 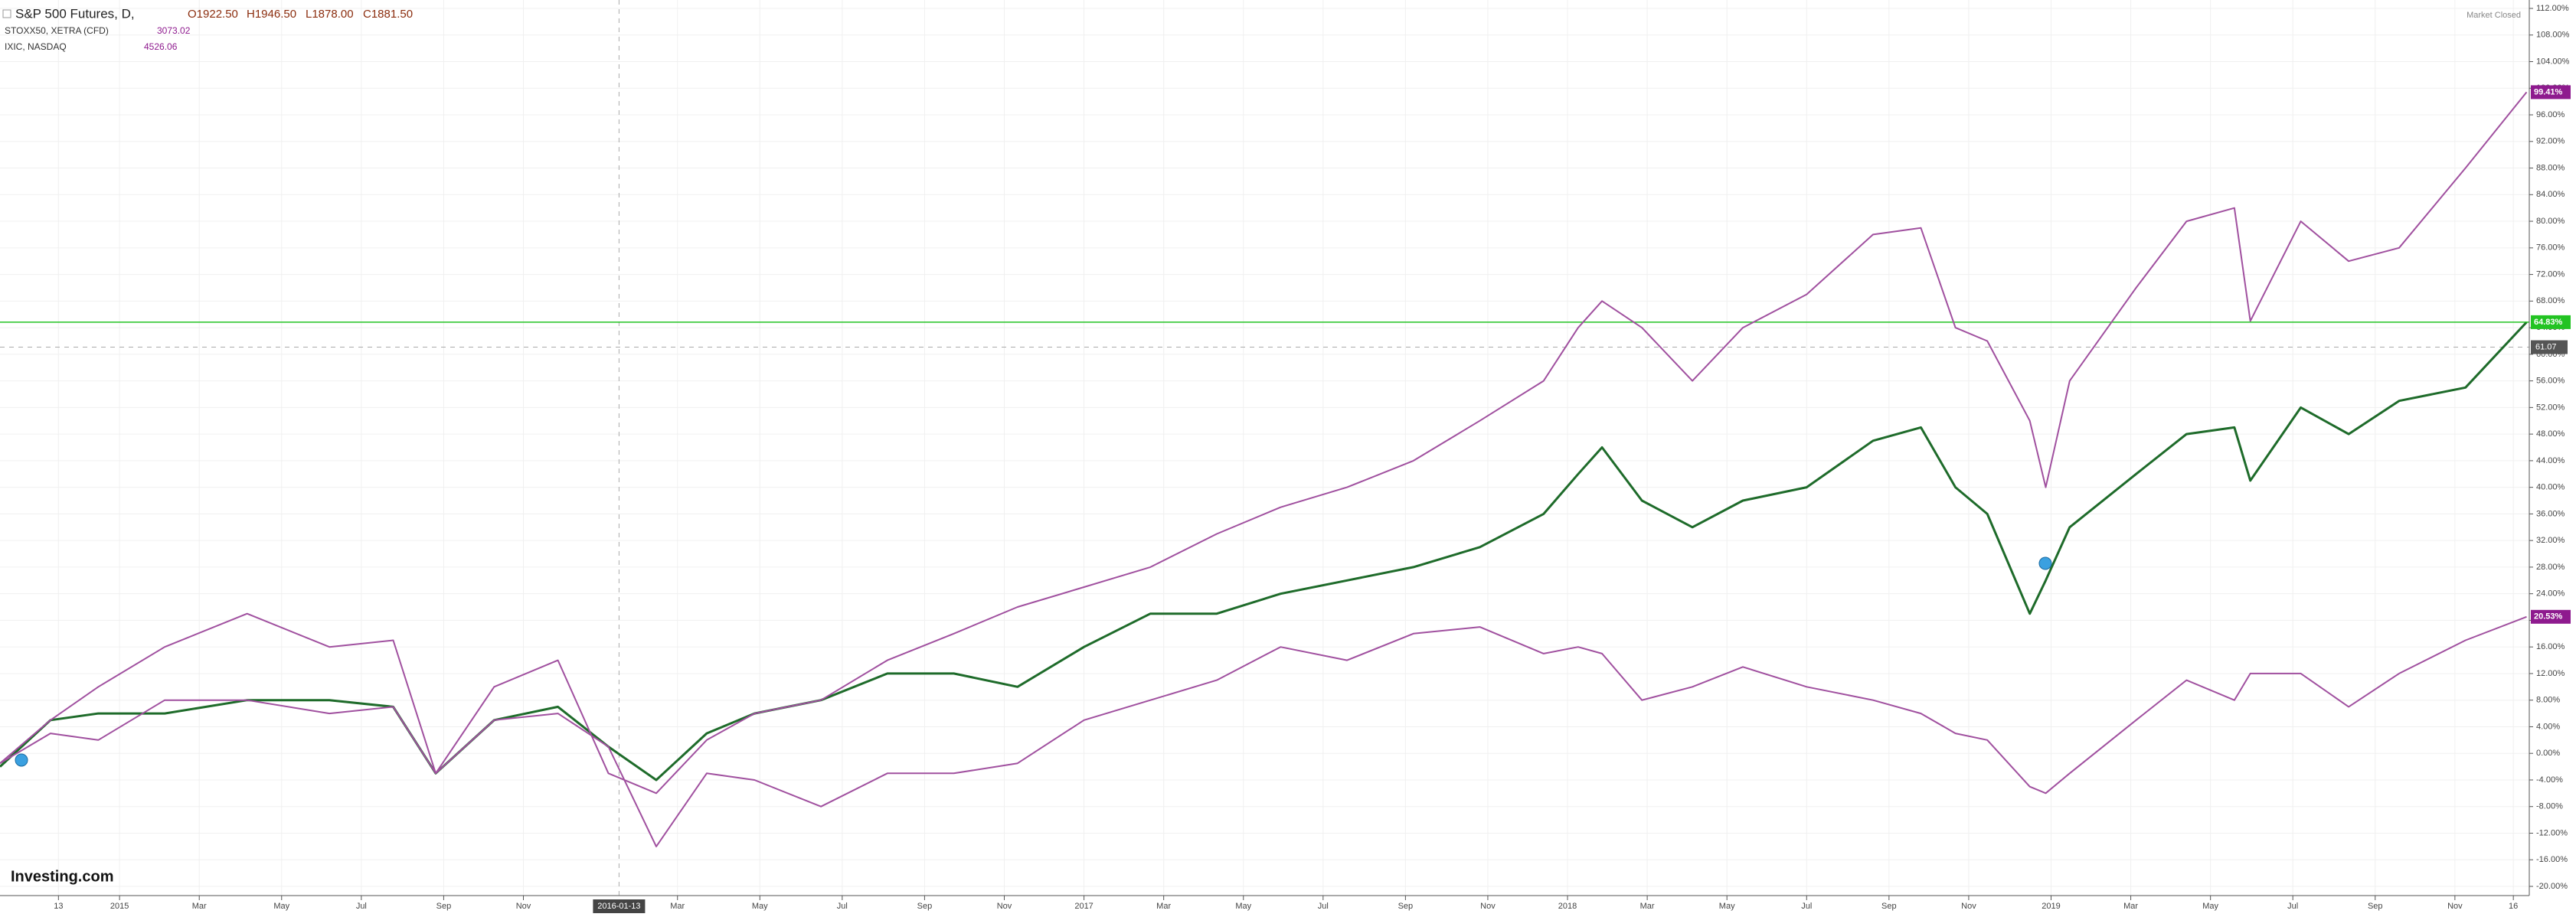 What do you see at coordinates (2550, 167) in the screenshot?
I see `y-tick-label: 88.00%` at bounding box center [2550, 167].